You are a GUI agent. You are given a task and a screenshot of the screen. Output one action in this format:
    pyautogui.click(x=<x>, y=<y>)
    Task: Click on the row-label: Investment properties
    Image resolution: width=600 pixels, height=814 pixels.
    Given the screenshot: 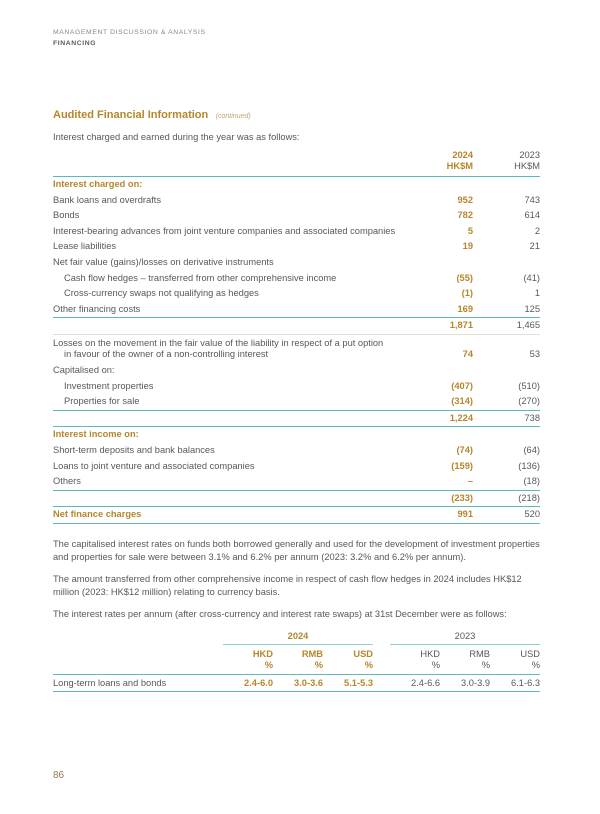 What is the action you would take?
    pyautogui.click(x=109, y=385)
    